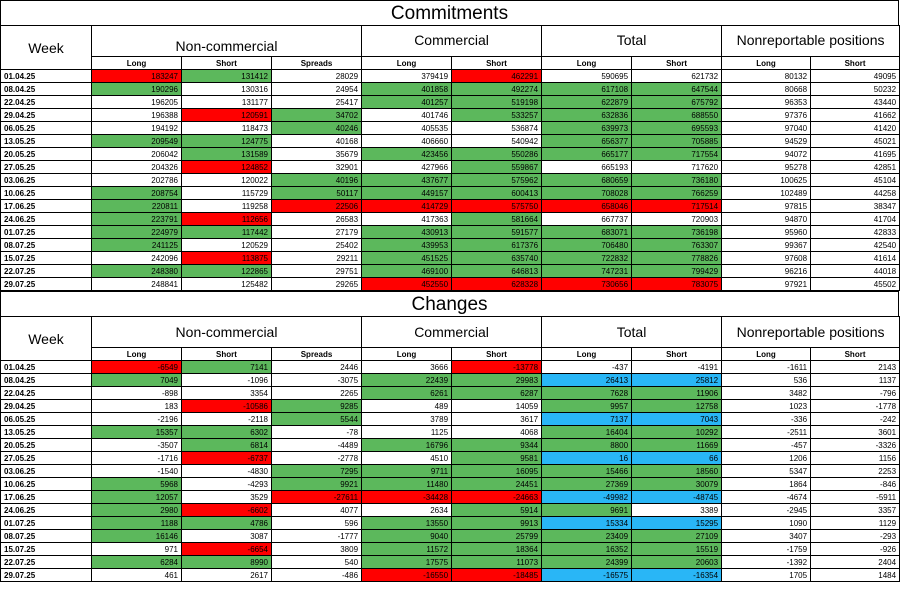  Describe the element at coordinates (136, 471) in the screenshot. I see `nc-long-cell: -1540` at that location.